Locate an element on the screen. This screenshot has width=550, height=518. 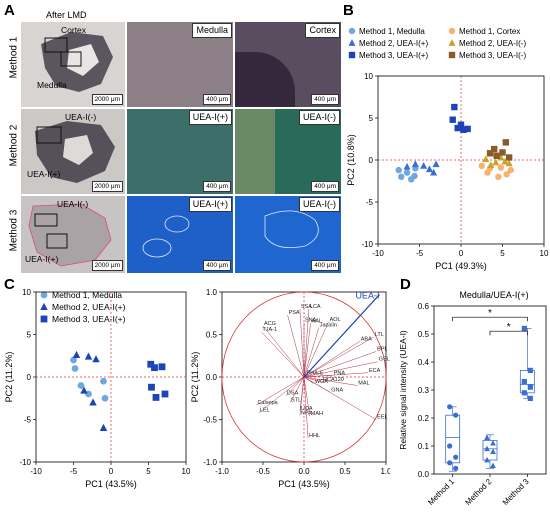
significance-label: * is located at coordinates (509, 327).